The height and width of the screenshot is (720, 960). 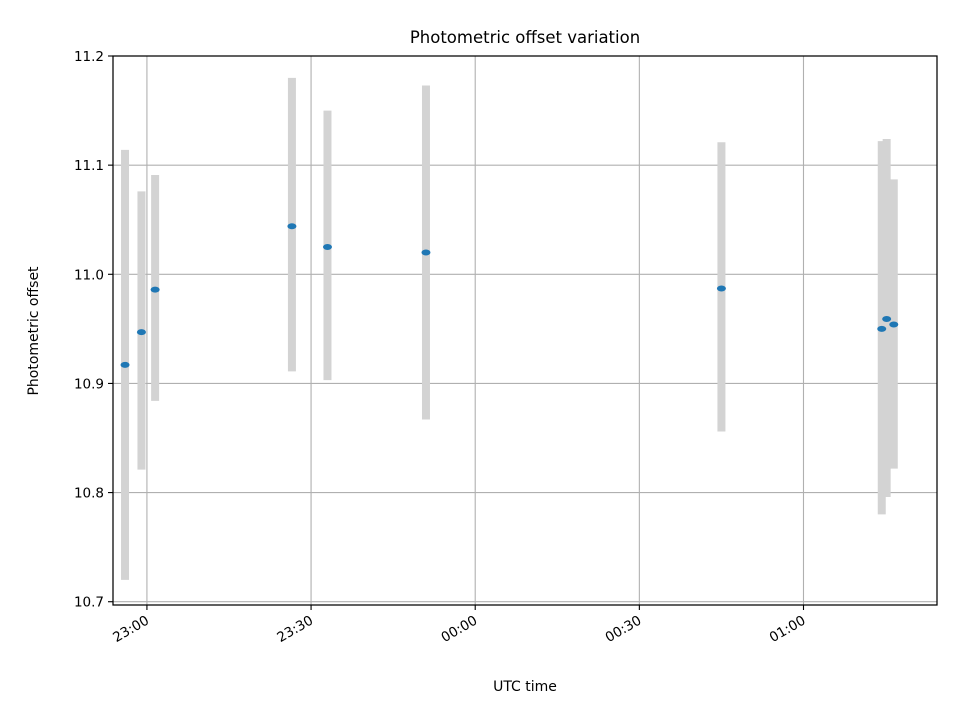 I want to click on y-axis-title: Photometric offset, so click(x=34, y=331).